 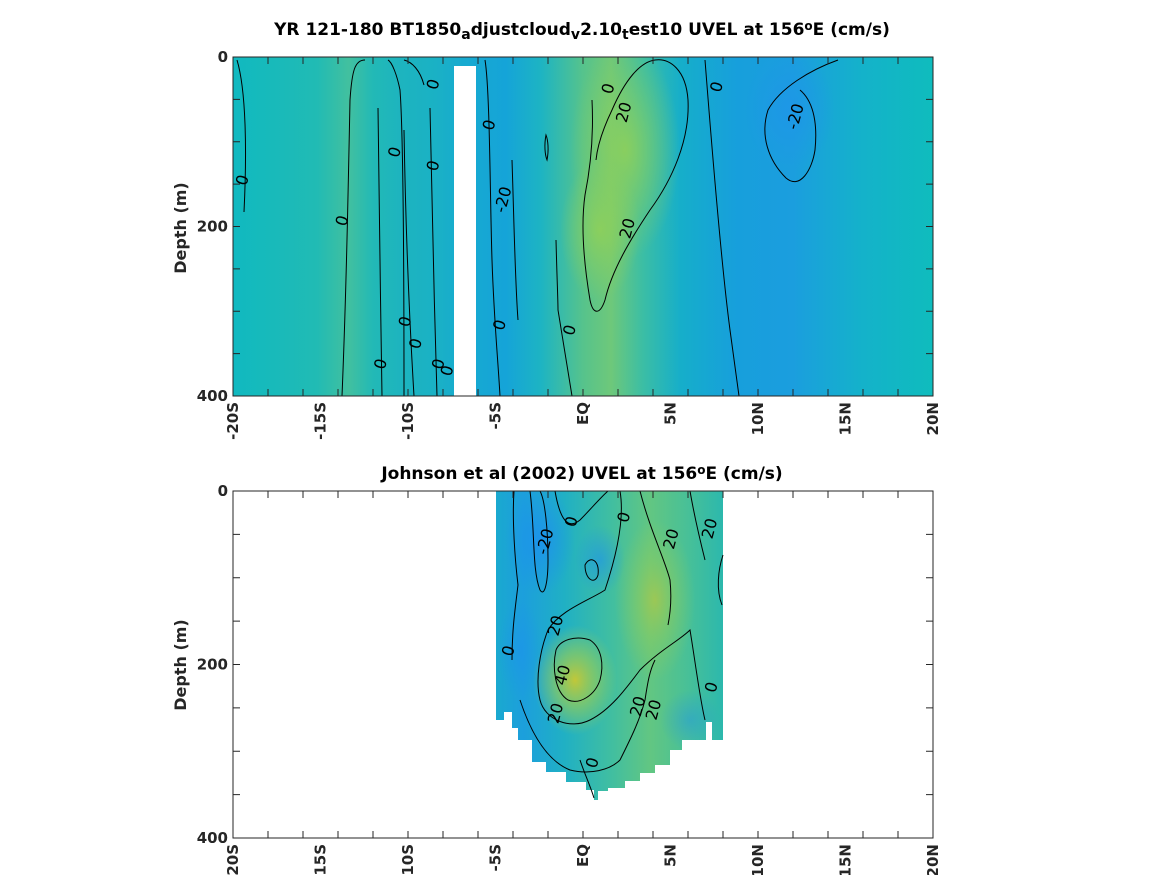 What do you see at coordinates (846, 859) in the screenshot?
I see `bottom-x-tick-label: 15N` at bounding box center [846, 859].